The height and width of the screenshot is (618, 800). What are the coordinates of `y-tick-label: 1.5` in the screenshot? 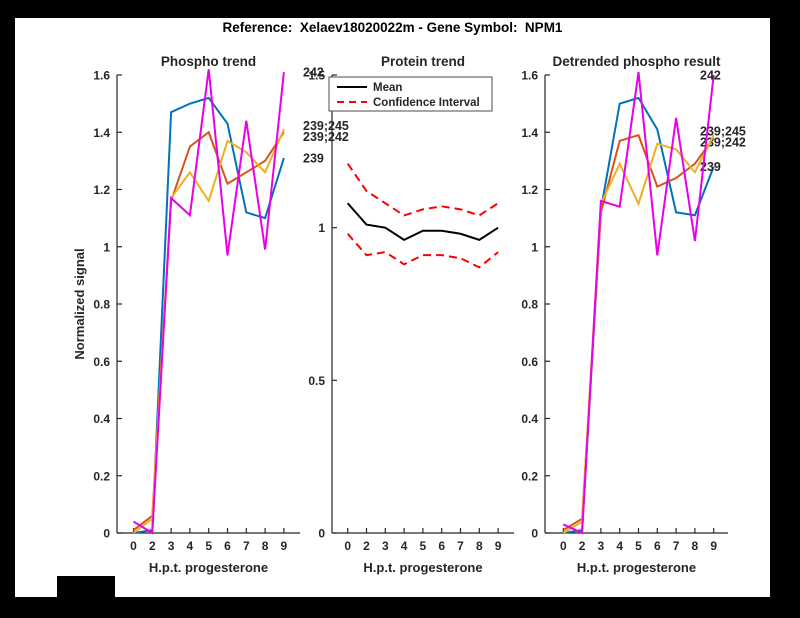 It's located at (316, 76).